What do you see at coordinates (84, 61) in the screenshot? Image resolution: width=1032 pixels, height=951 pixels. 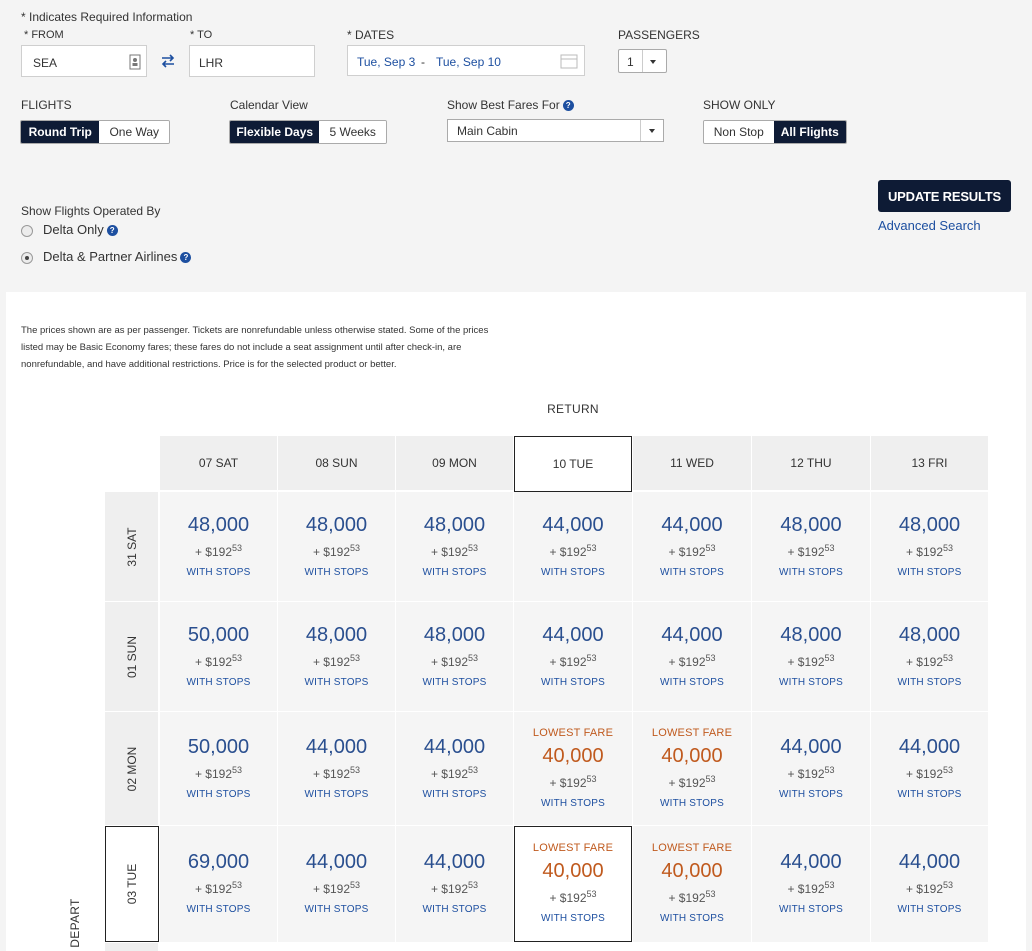 I see `from-field: SEA` at bounding box center [84, 61].